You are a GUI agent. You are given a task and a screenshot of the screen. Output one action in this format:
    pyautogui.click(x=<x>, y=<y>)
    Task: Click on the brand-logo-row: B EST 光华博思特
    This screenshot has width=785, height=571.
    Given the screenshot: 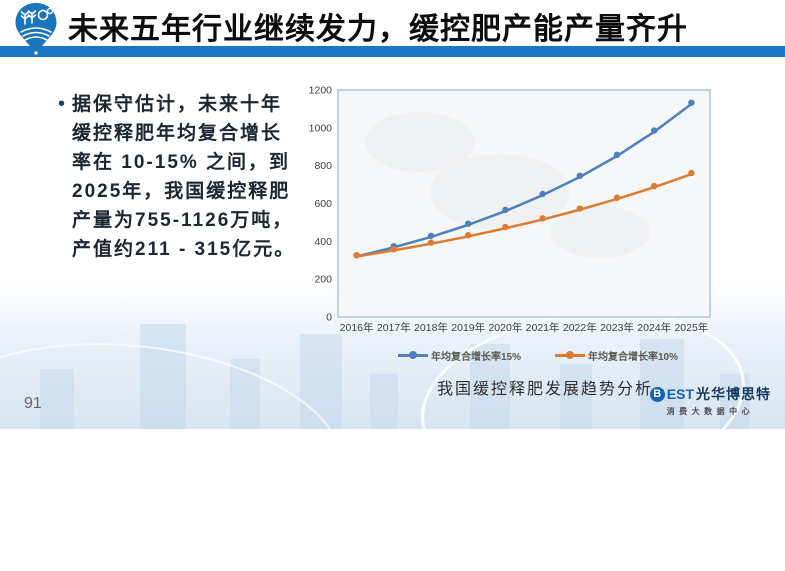 What is the action you would take?
    pyautogui.click(x=710, y=394)
    